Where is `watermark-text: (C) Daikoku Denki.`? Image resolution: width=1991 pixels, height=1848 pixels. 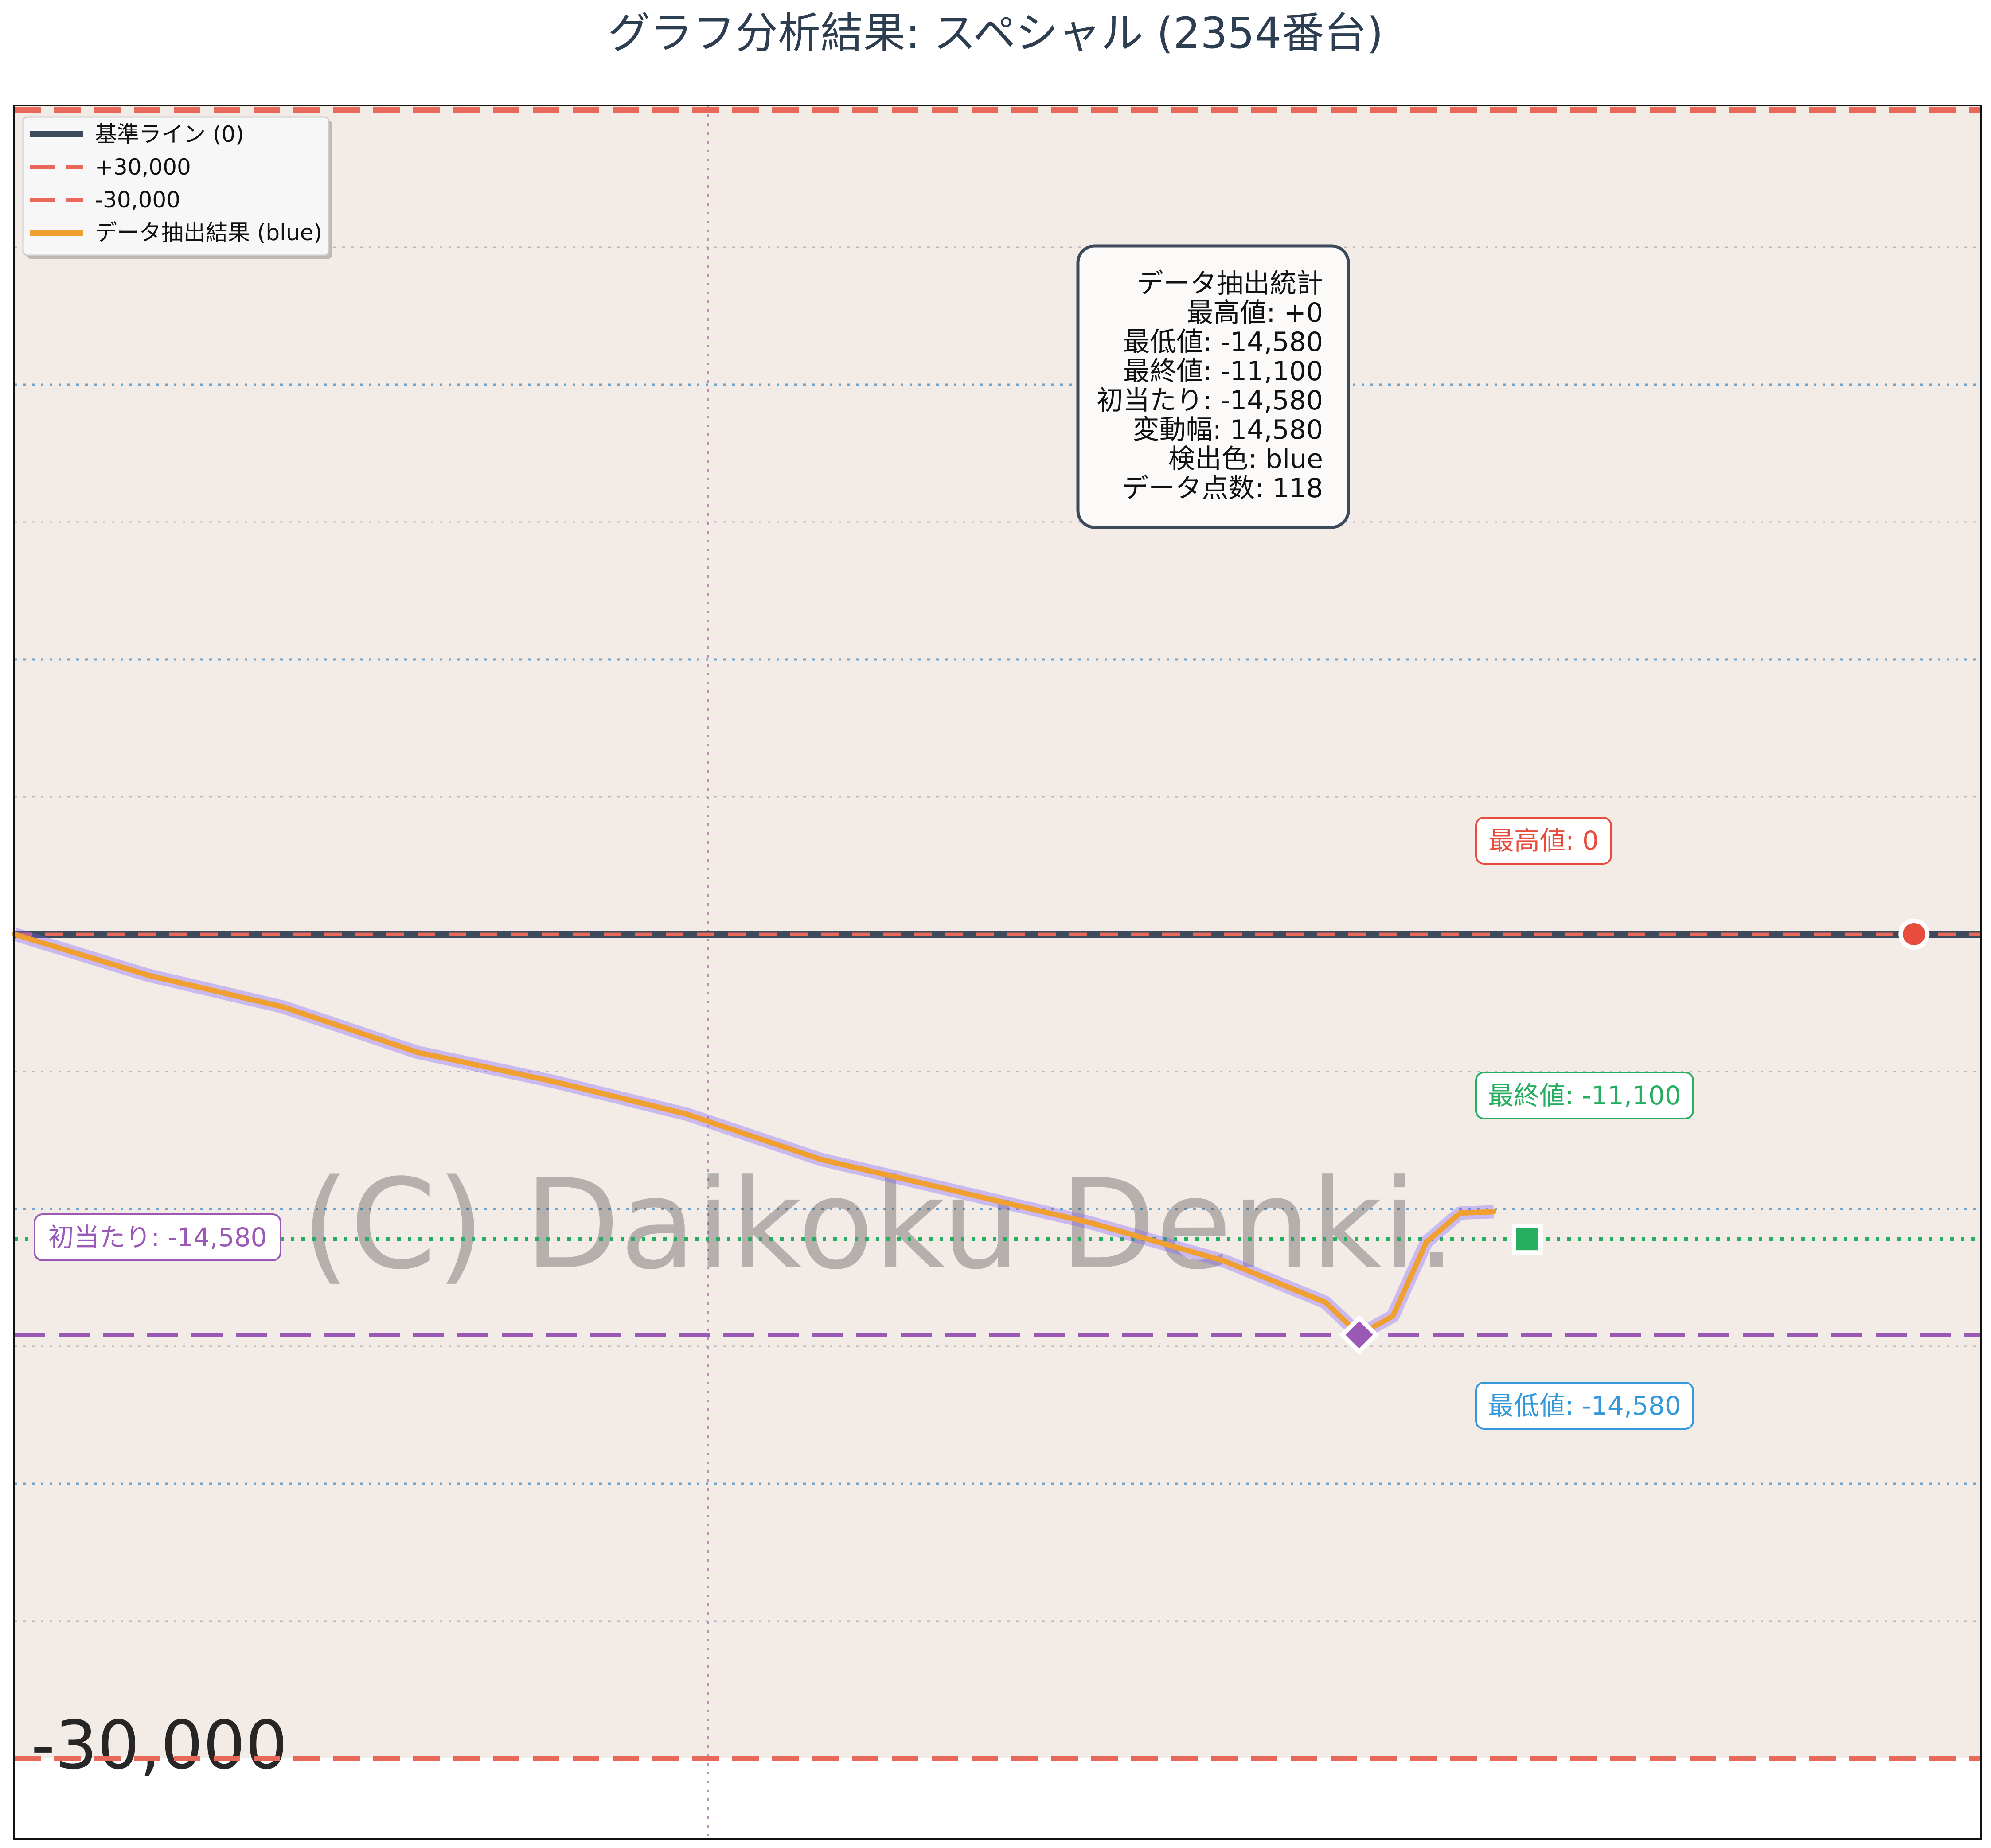 watermark-text: (C) Daikoku Denki. is located at coordinates (878, 1225).